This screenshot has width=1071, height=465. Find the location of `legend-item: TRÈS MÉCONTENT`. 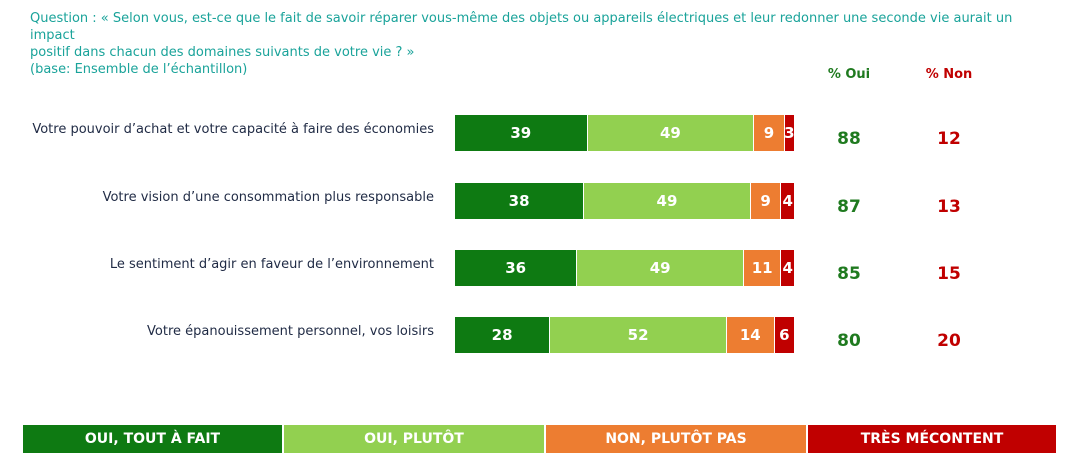

legend-item: TRÈS MÉCONTENT is located at coordinates (932, 439).